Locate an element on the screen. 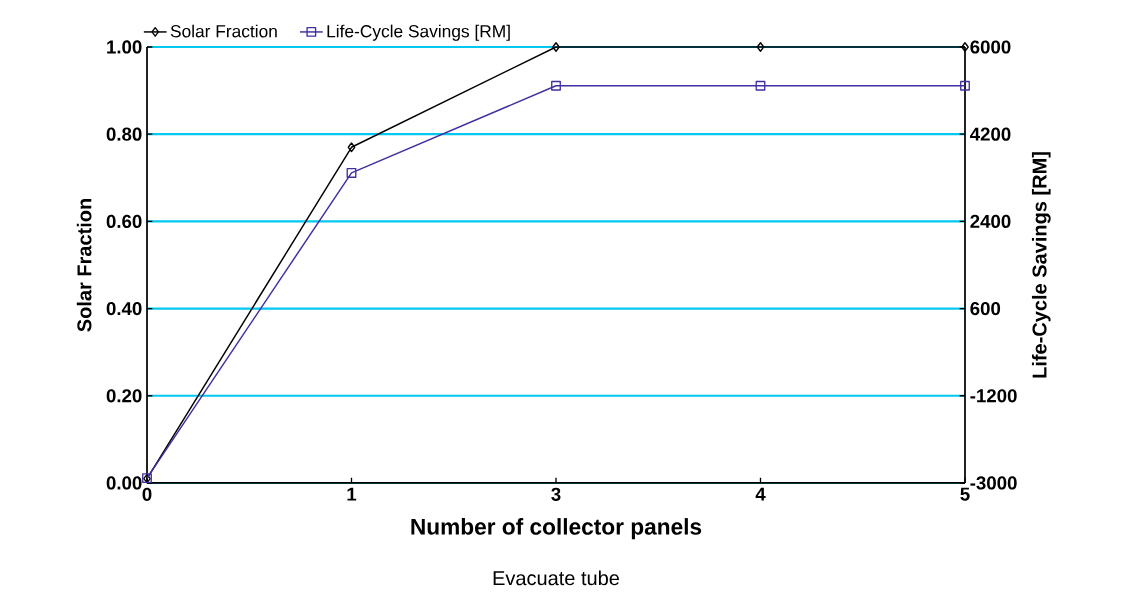  y2-axis-title: Life-Cycle Savings [RM] is located at coordinates (1041, 265).